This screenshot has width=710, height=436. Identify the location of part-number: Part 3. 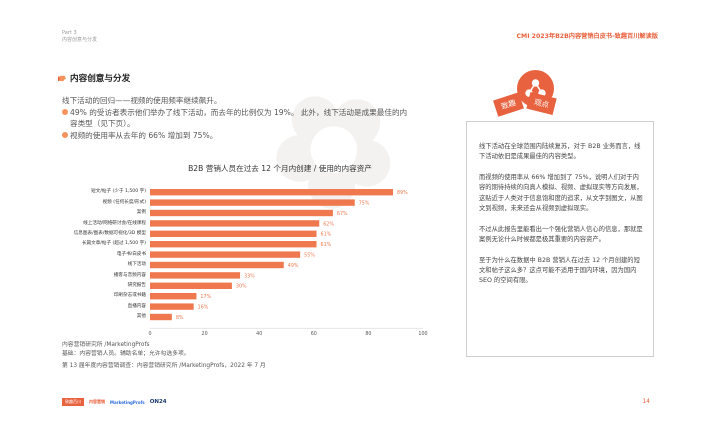
(69, 33).